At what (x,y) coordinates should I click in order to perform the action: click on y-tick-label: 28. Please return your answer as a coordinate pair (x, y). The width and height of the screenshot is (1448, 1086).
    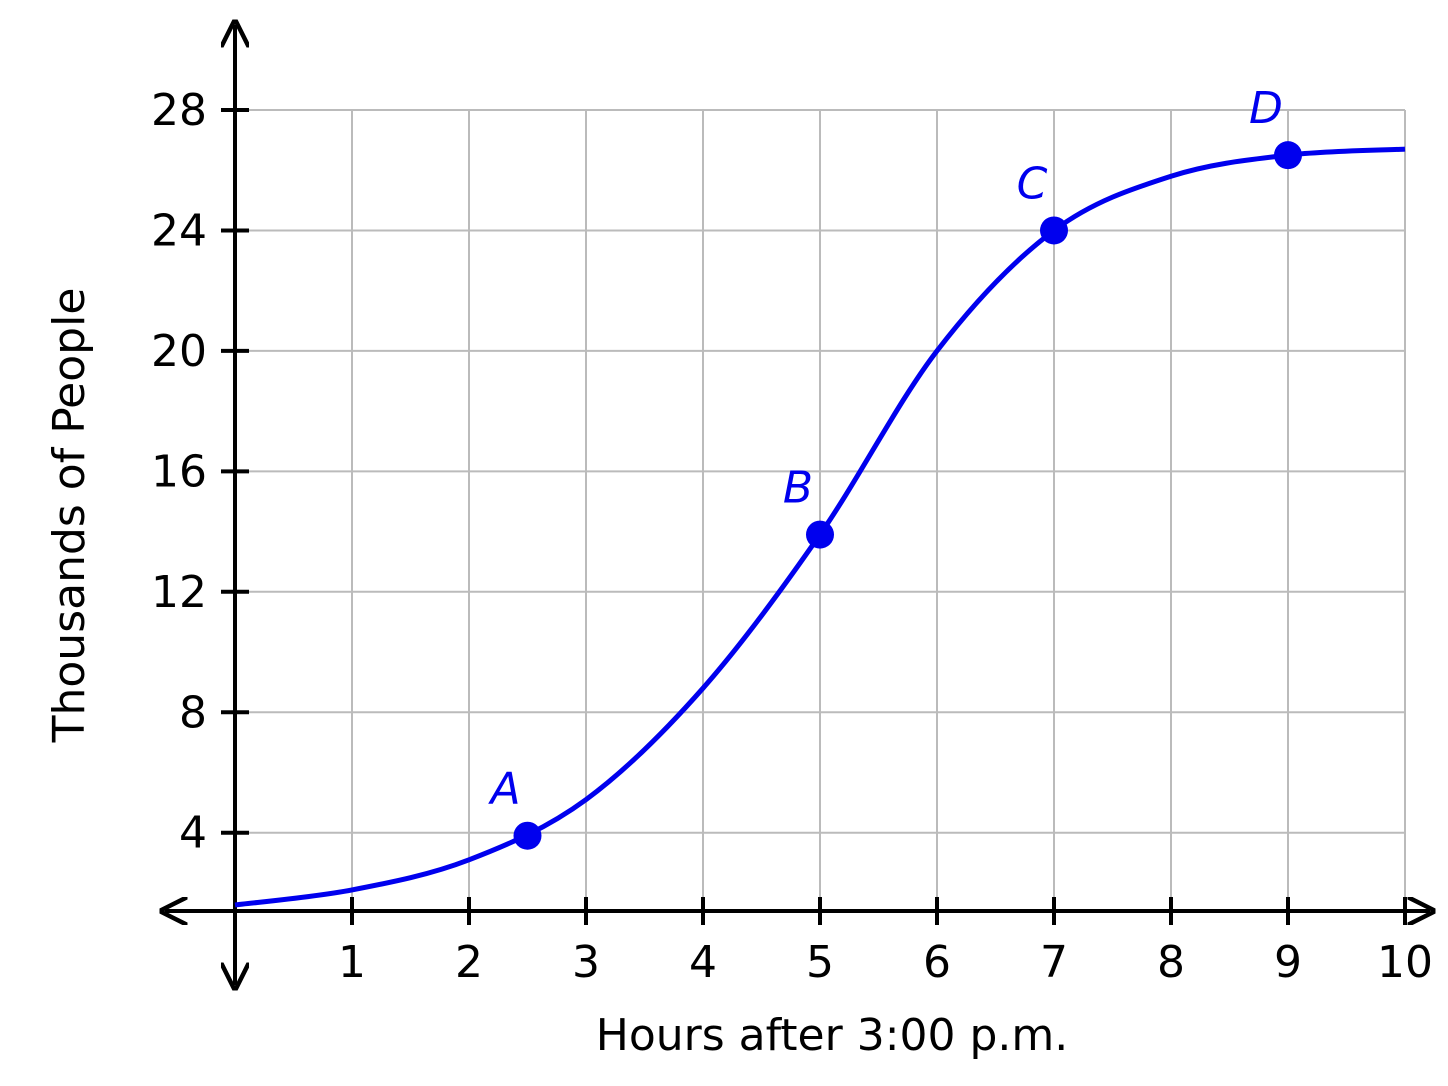
    Looking at the image, I should click on (179, 110).